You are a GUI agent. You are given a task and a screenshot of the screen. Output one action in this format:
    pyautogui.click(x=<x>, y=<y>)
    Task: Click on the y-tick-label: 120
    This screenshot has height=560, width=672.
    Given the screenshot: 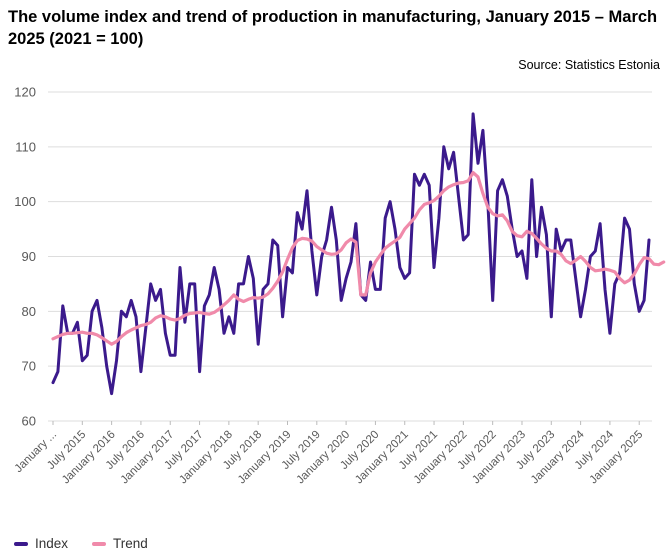 What is the action you would take?
    pyautogui.click(x=25, y=92)
    